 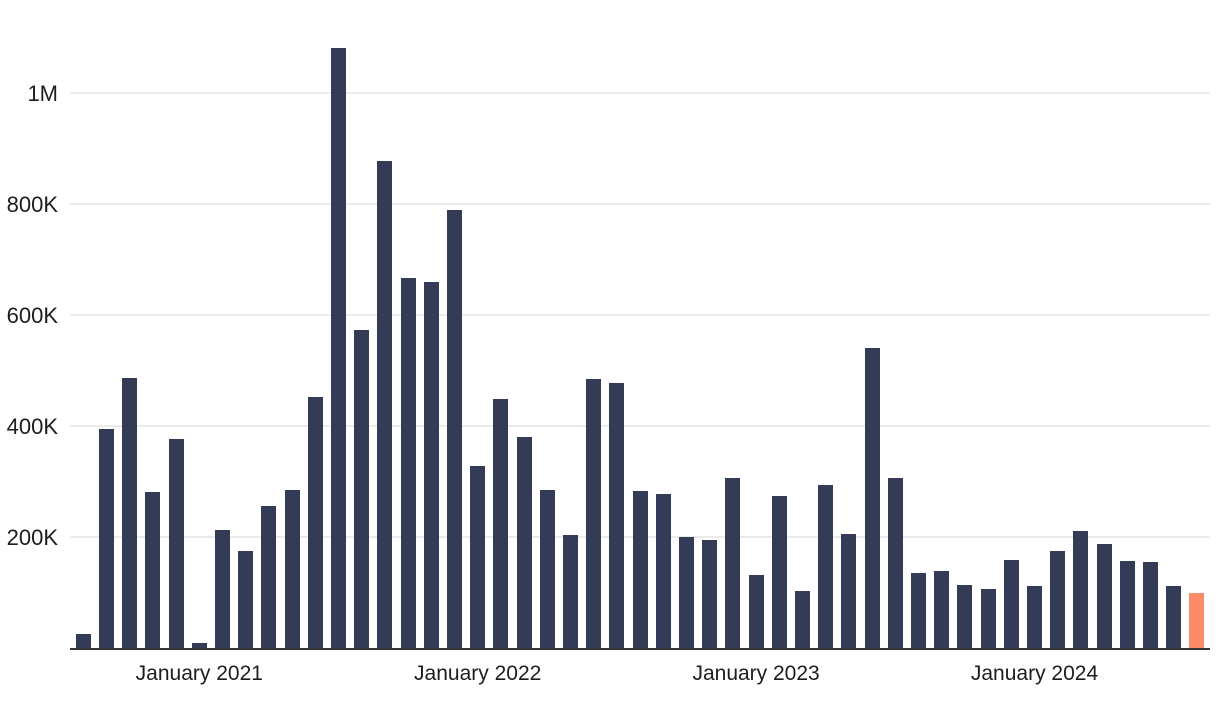 What do you see at coordinates (594, 513) in the screenshot?
I see `bar-jun-2022` at bounding box center [594, 513].